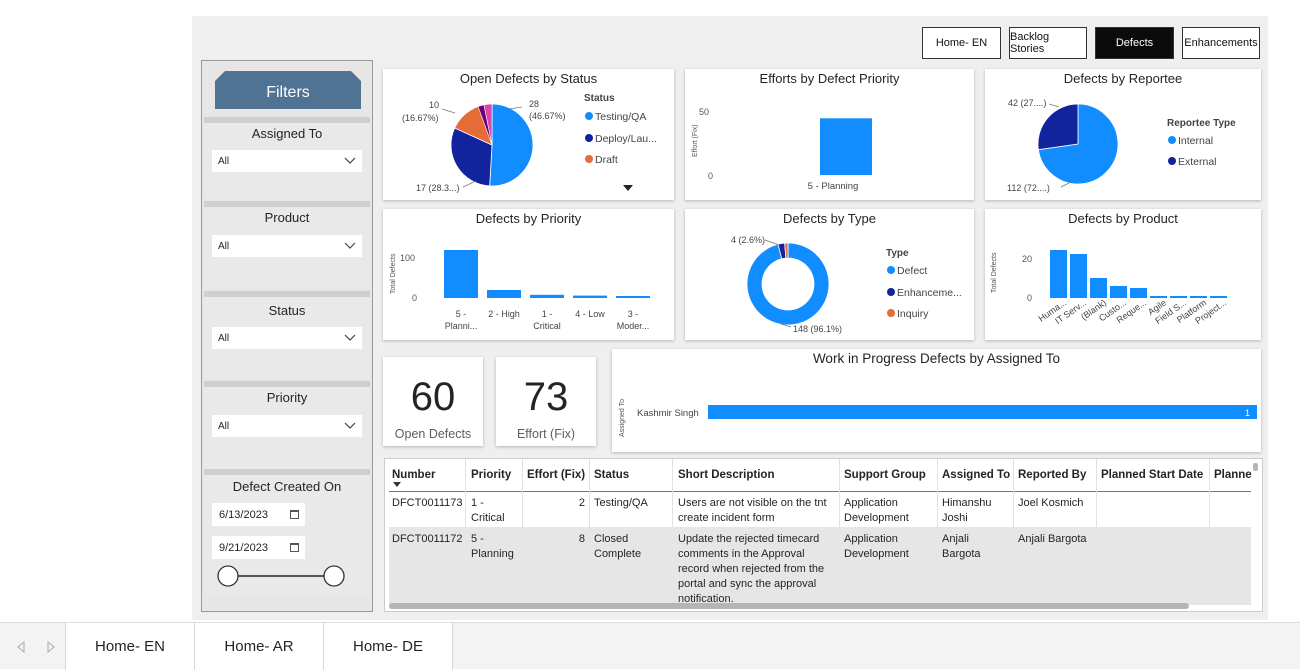  What do you see at coordinates (982, 412) in the screenshot?
I see `bar-kashmir-singh` at bounding box center [982, 412].